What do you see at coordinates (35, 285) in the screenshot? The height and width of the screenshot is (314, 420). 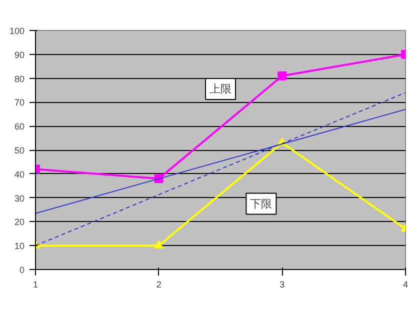 I see `x-tick-label: 1` at bounding box center [35, 285].